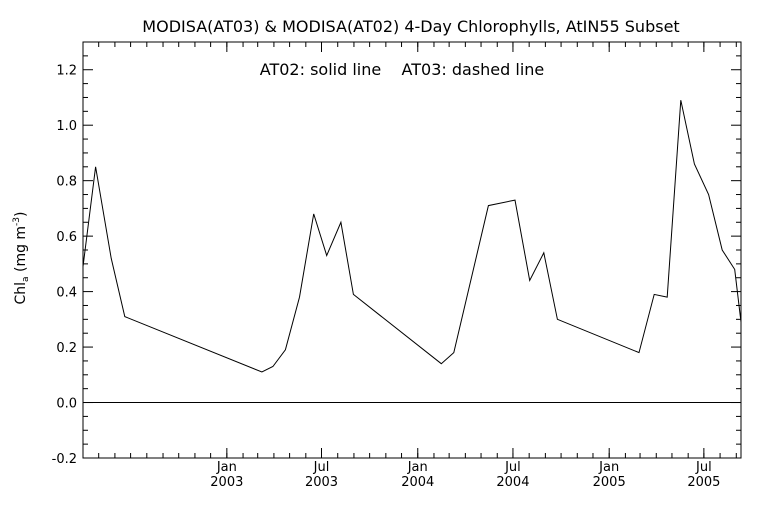 This screenshot has height=512, width=768. What do you see at coordinates (66, 71) in the screenshot?
I see `y-tick-label: 1.2` at bounding box center [66, 71].